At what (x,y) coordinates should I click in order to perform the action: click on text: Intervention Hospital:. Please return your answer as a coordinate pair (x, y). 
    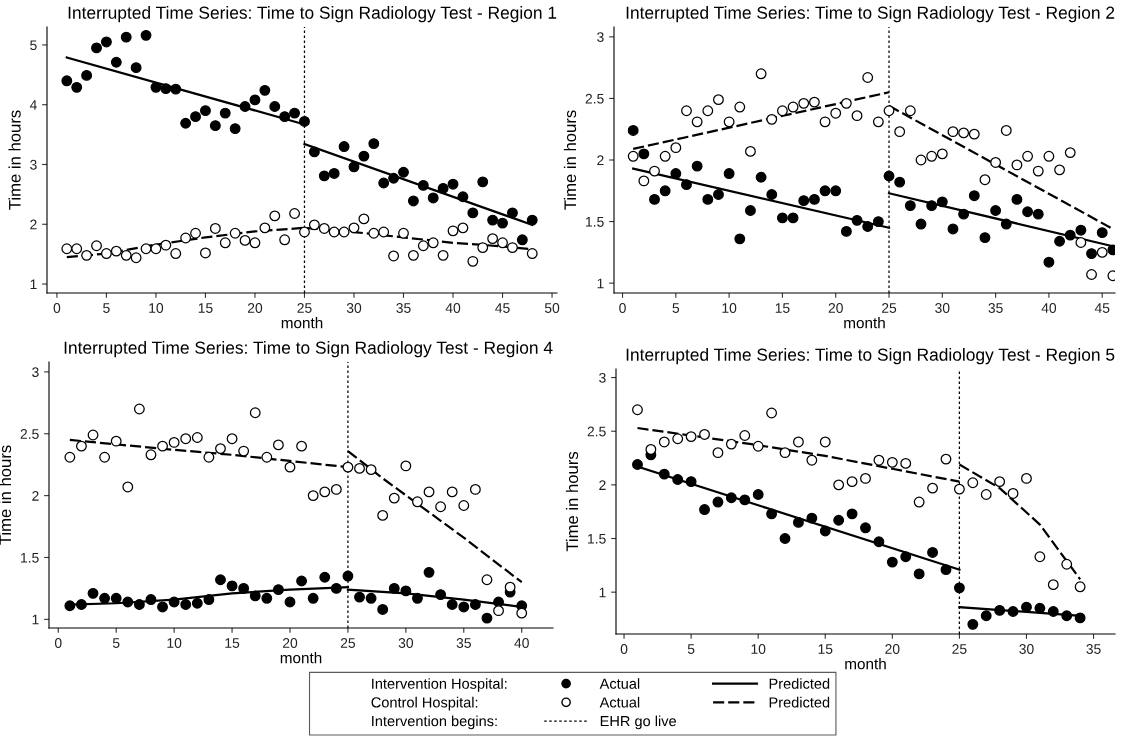
    Looking at the image, I should click on (439, 685).